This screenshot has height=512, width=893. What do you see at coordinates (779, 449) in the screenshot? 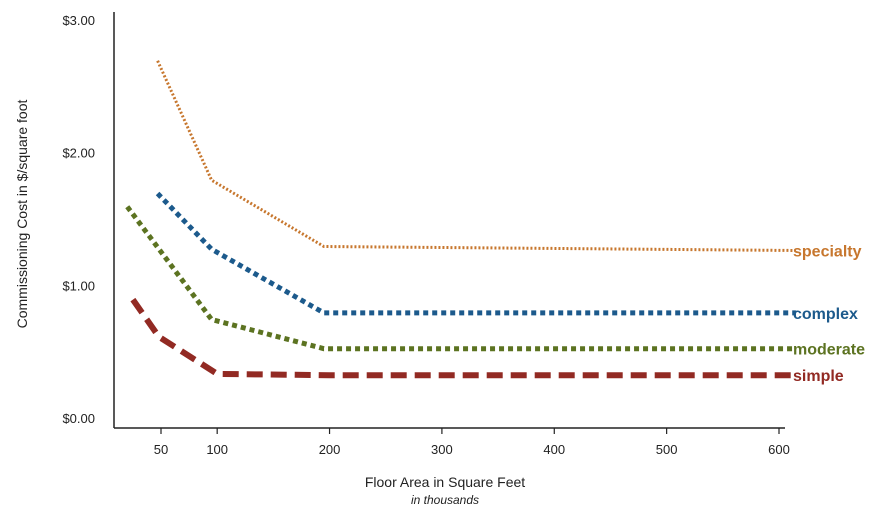
I see `x-tick-label: 600` at bounding box center [779, 449].